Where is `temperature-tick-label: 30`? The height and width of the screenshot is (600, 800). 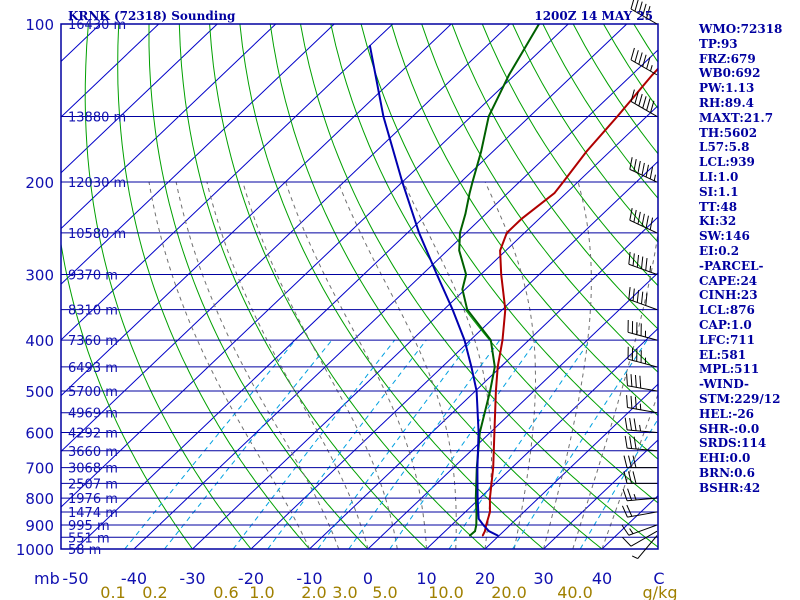
temperature-tick-label: 30 is located at coordinates (543, 578).